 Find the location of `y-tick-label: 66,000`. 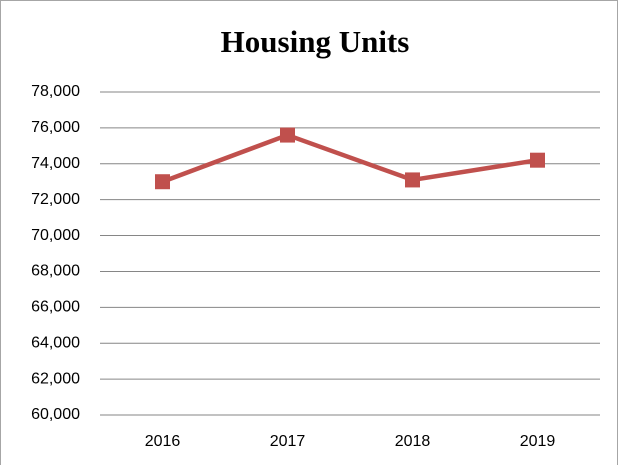

y-tick-label: 66,000 is located at coordinates (55, 307).